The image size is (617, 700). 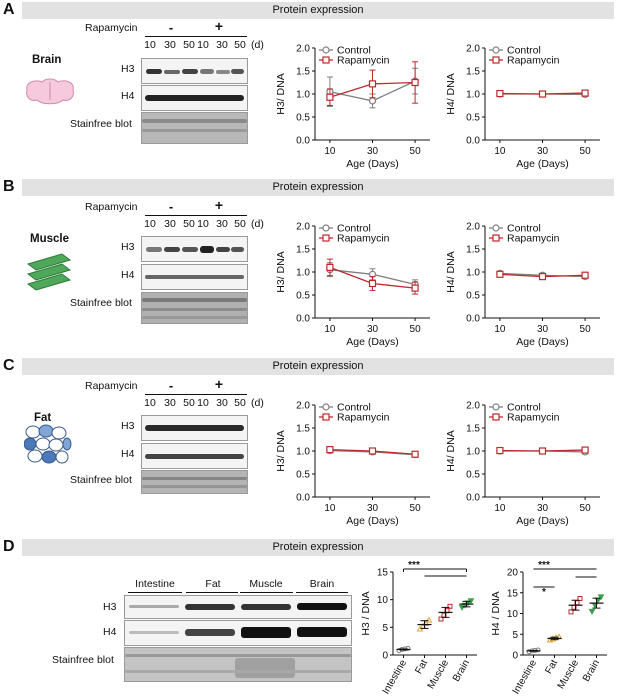 What do you see at coordinates (318, 187) in the screenshot?
I see `banner-b: Protein expression` at bounding box center [318, 187].